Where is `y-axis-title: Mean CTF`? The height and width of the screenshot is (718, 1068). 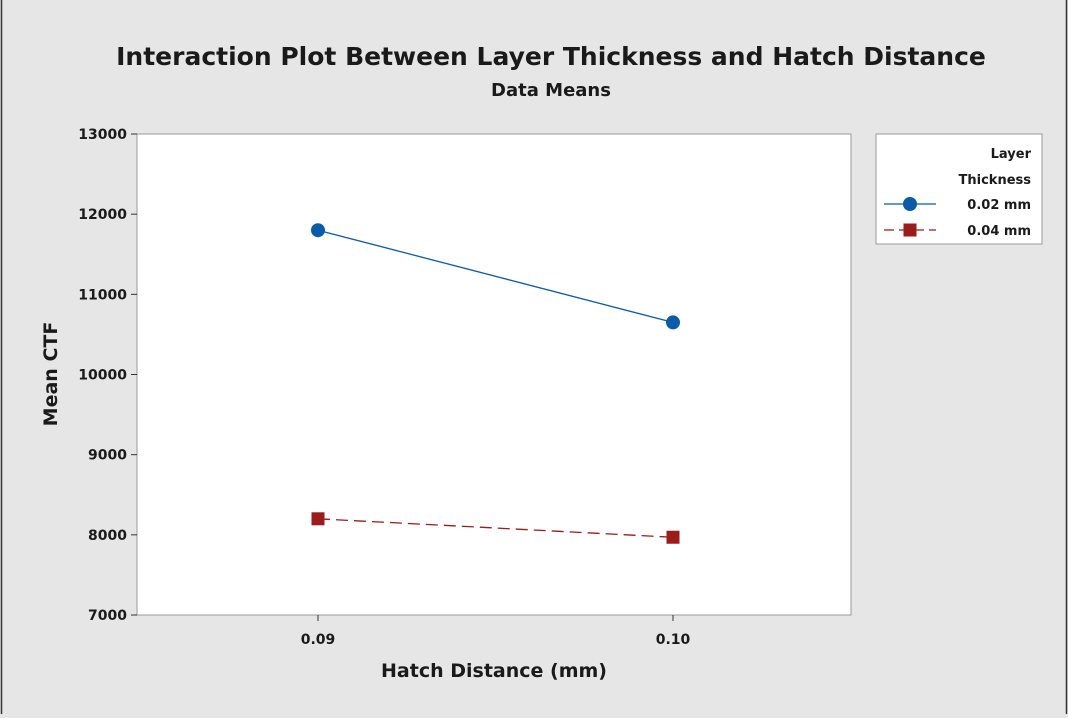
y-axis-title: Mean CTF is located at coordinates (51, 374).